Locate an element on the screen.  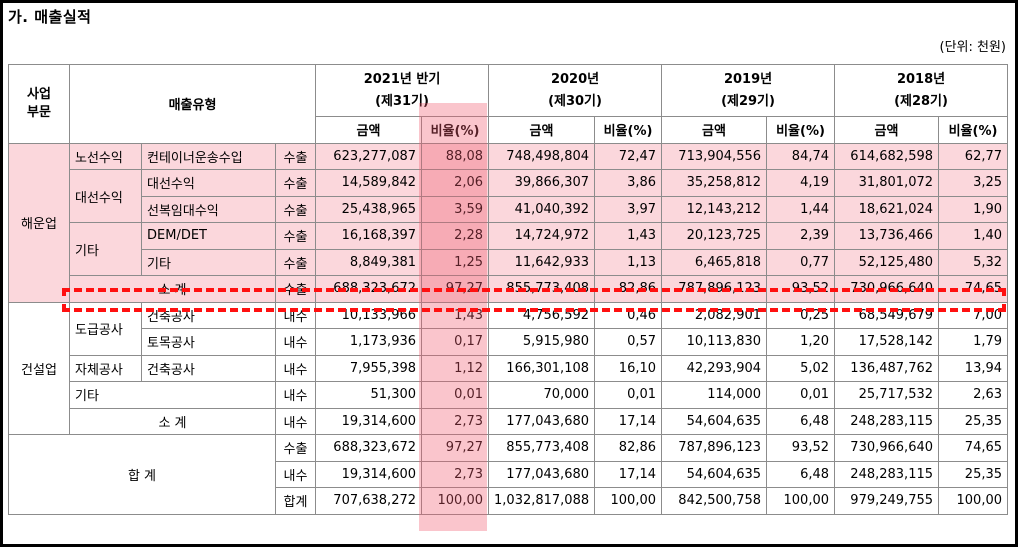
value-cell: 166,301,108 is located at coordinates (542, 368).